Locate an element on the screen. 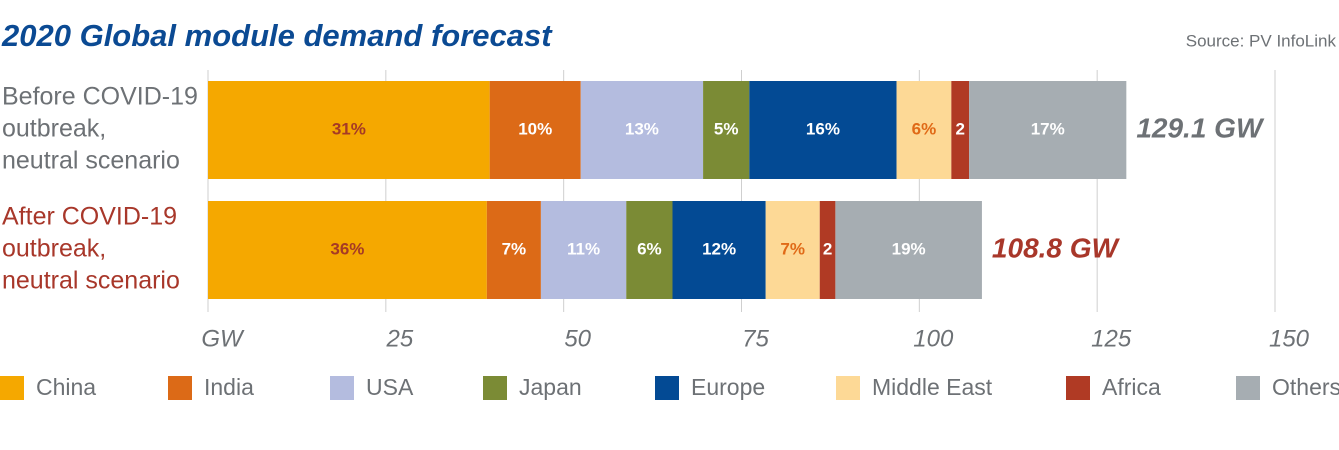  legend-label: Africa is located at coordinates (1131, 387).